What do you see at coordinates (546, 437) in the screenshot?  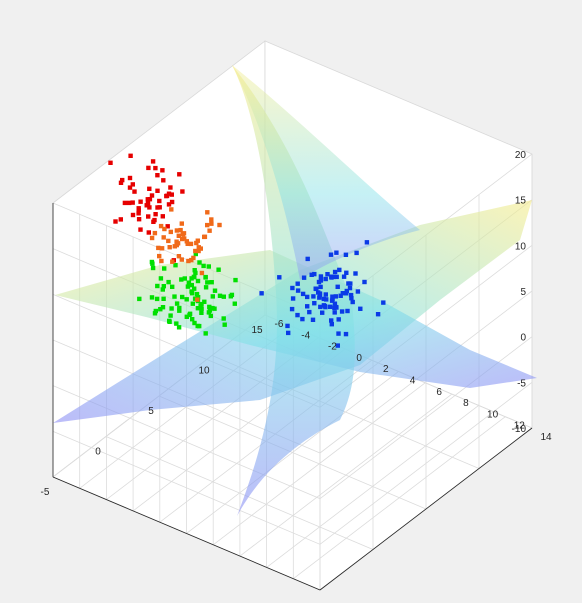 I see `y-tick-label: 14` at bounding box center [546, 437].